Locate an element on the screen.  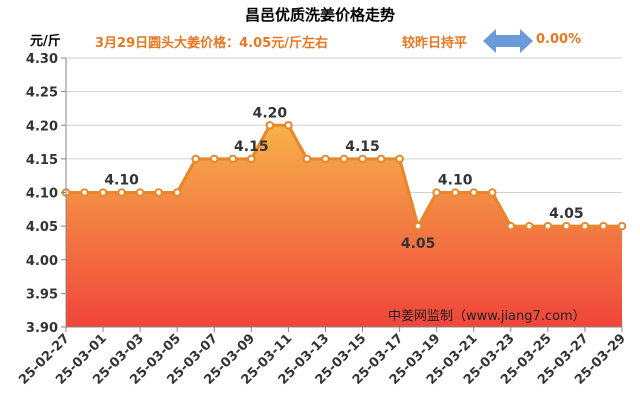
y-tick-label: 3.90 is located at coordinates (42, 328).